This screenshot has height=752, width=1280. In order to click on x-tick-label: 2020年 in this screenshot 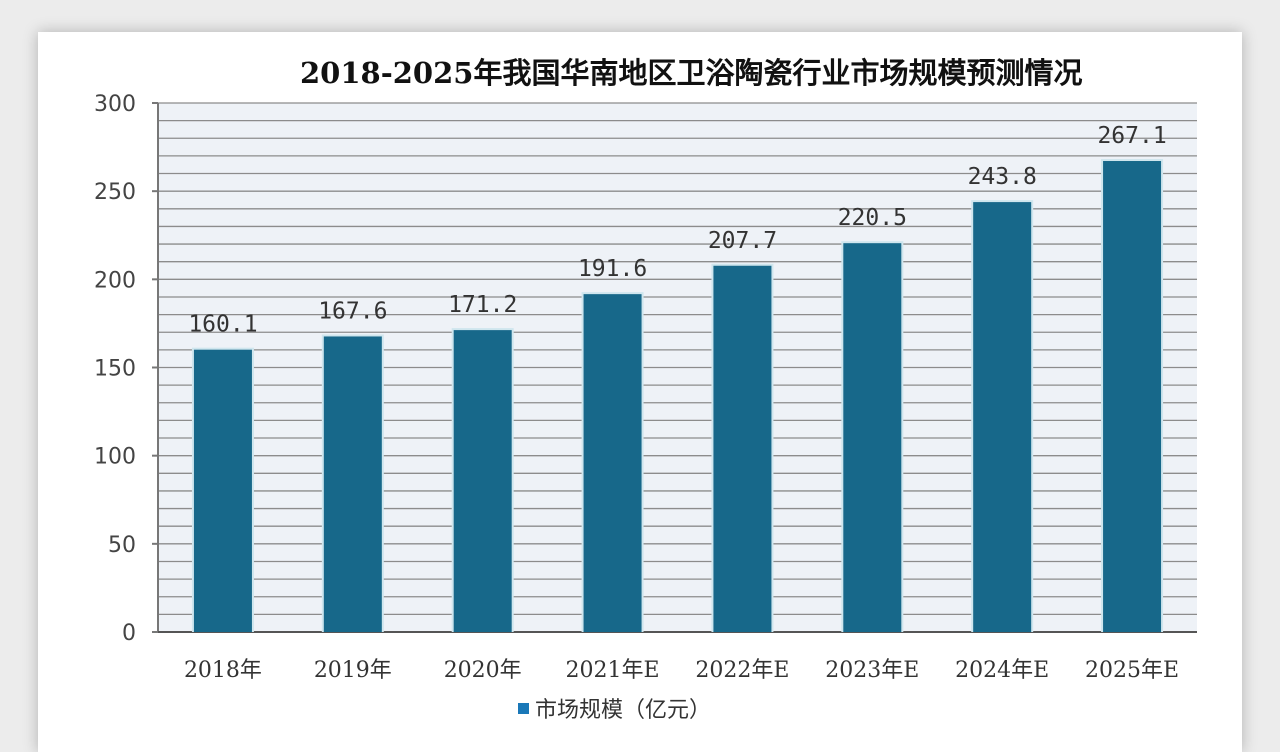, I will do `click(483, 670)`.